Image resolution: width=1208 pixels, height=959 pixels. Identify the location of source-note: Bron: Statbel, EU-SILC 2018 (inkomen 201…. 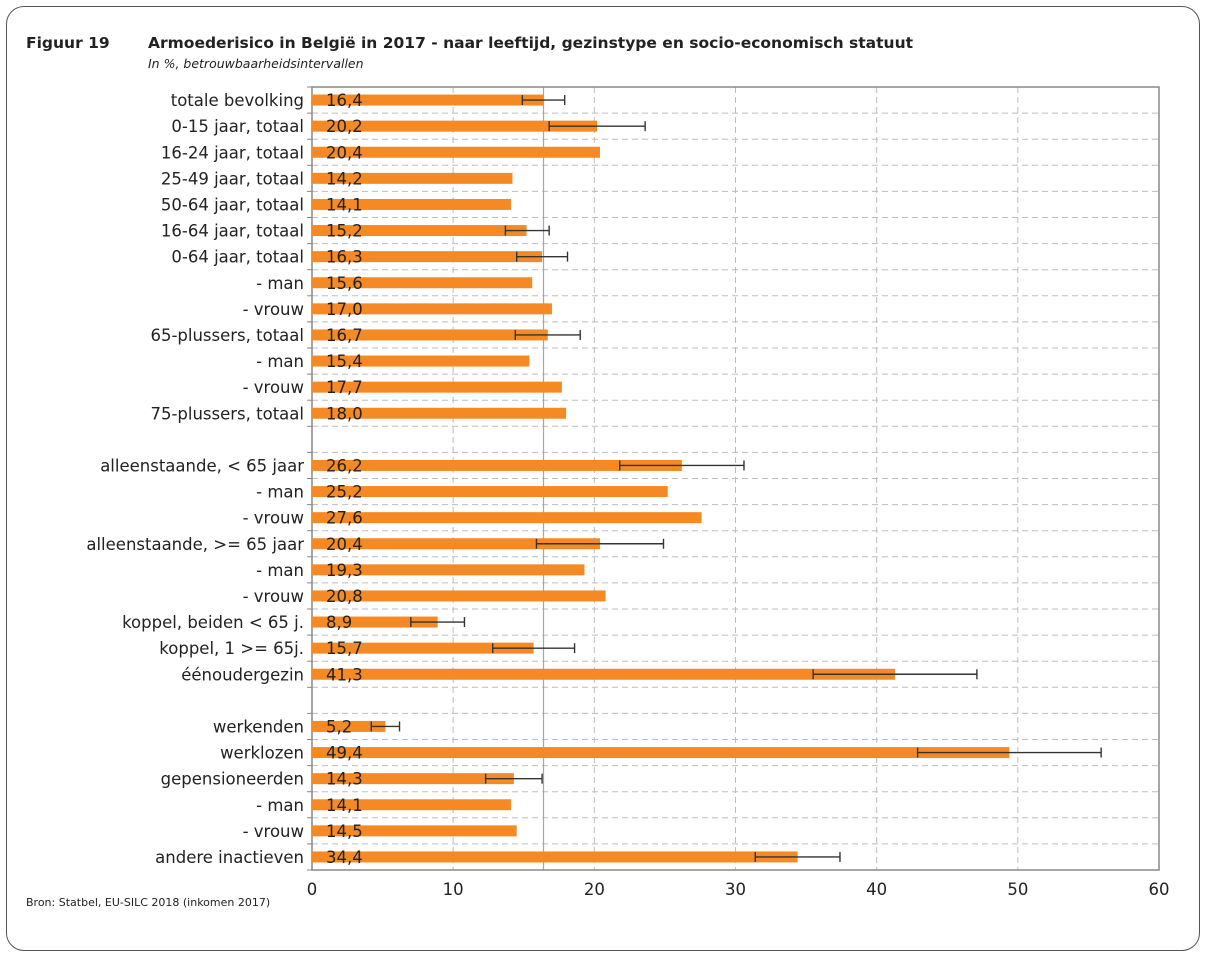
(148, 902).